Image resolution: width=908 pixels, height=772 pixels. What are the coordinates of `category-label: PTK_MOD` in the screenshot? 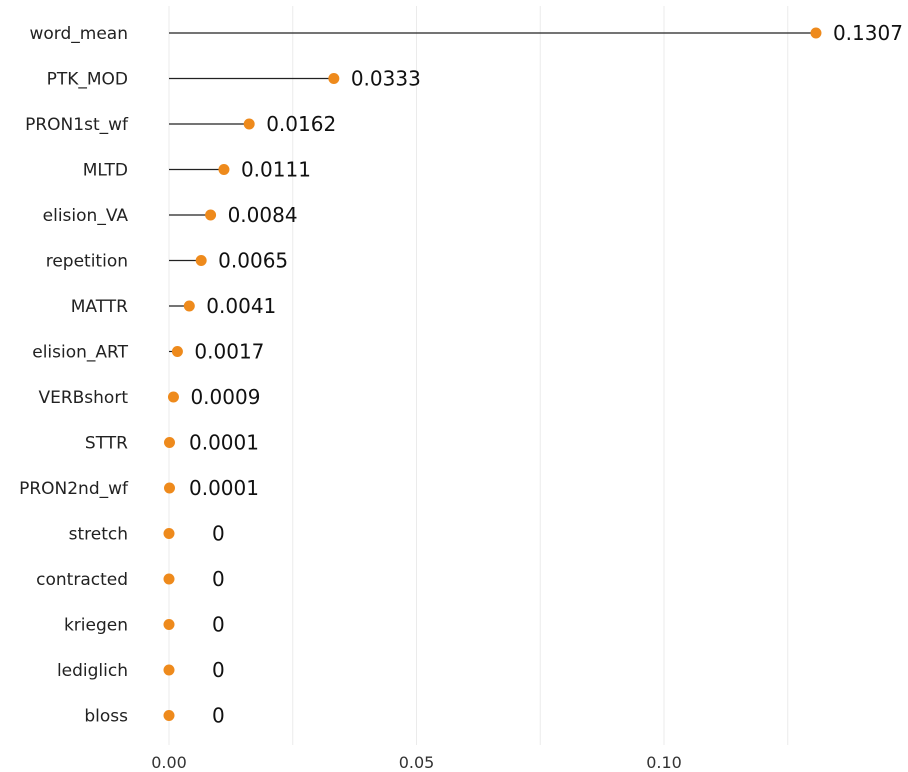 It's located at (87, 80).